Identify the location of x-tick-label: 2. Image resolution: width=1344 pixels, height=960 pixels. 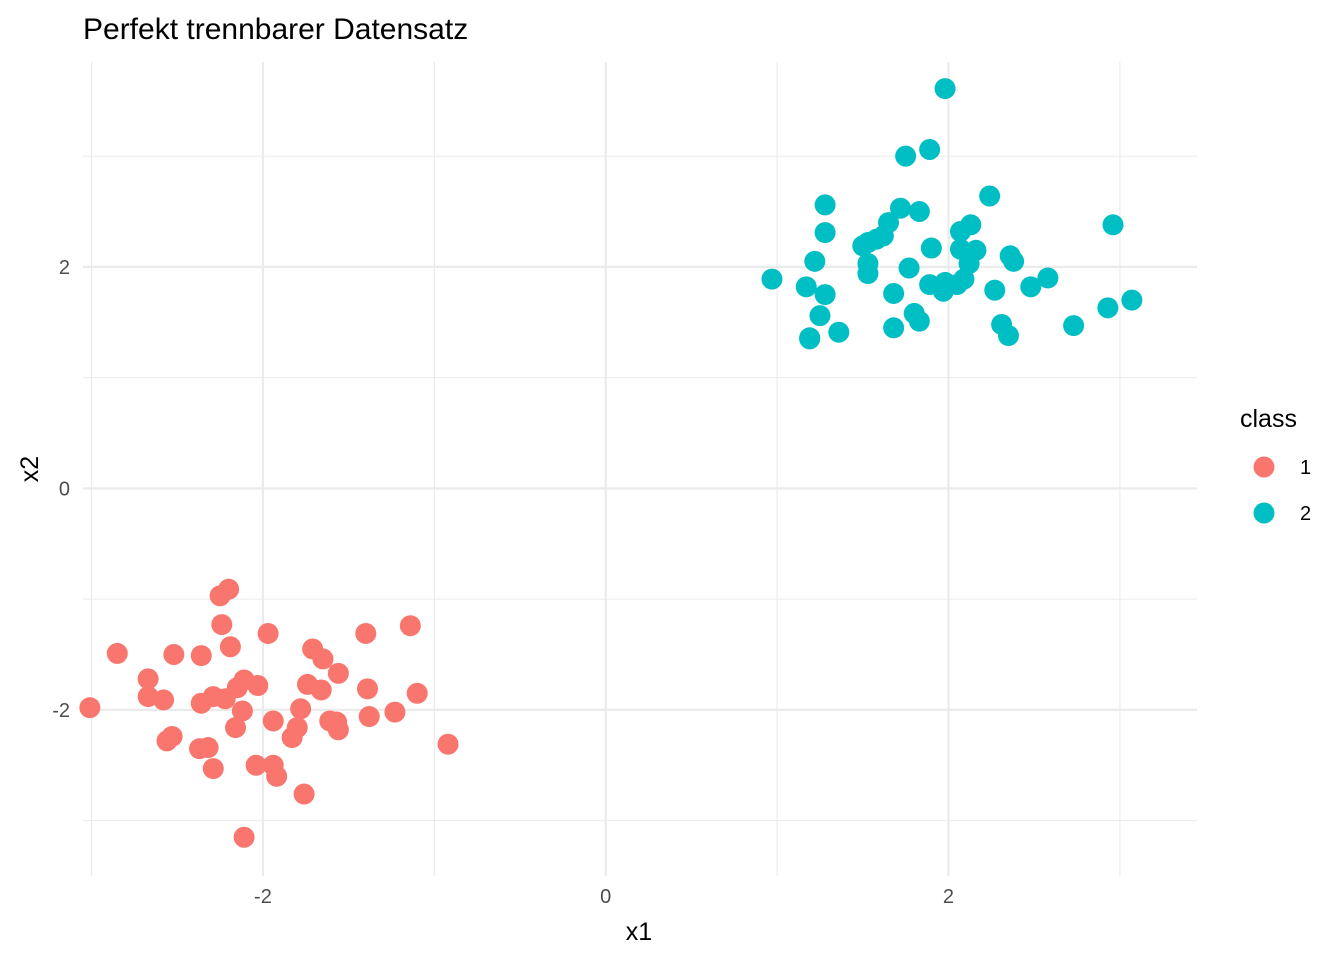
(948, 897).